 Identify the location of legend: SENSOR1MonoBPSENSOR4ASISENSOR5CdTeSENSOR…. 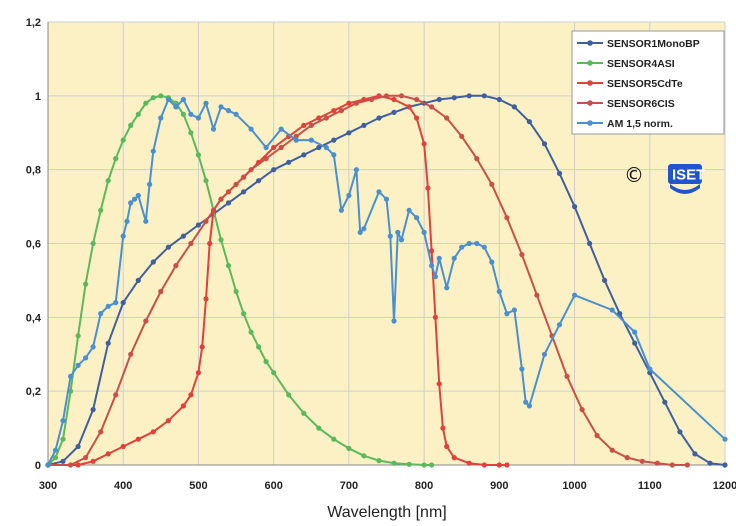
(648, 82).